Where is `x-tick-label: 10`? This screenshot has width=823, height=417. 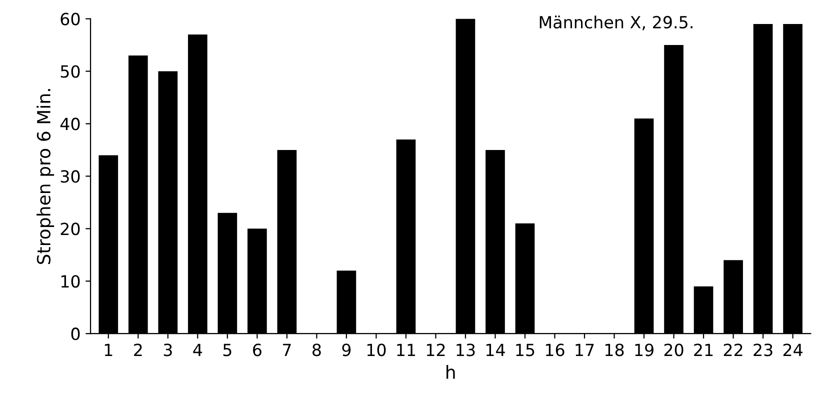
x-tick-label: 10 is located at coordinates (376, 350).